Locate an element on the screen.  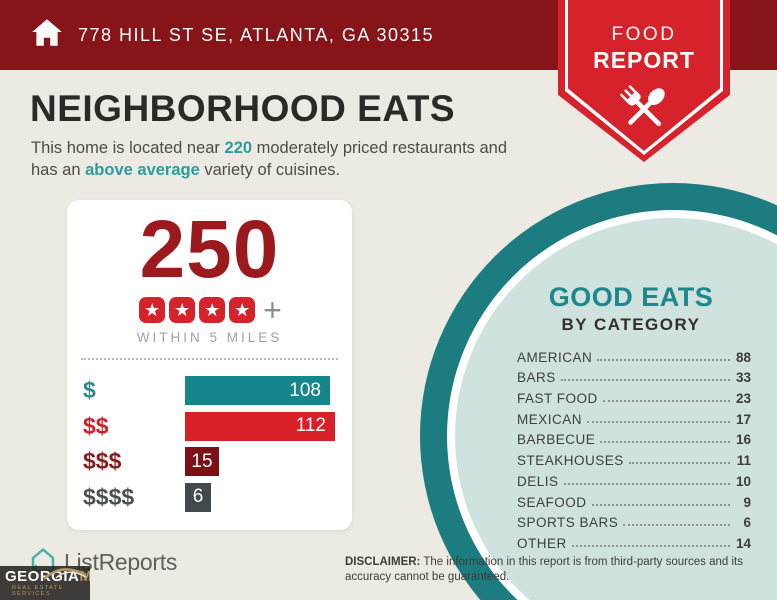
category-count: 10 is located at coordinates (743, 481).